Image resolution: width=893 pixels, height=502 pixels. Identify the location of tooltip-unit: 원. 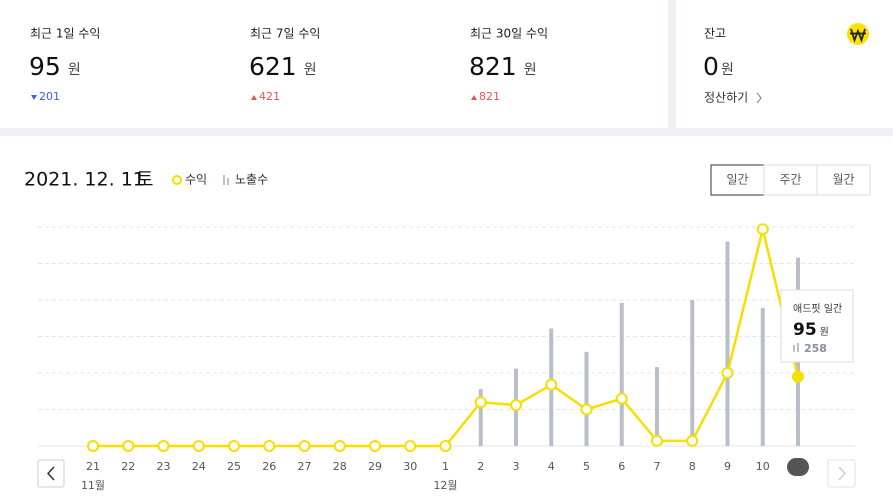
(824, 332).